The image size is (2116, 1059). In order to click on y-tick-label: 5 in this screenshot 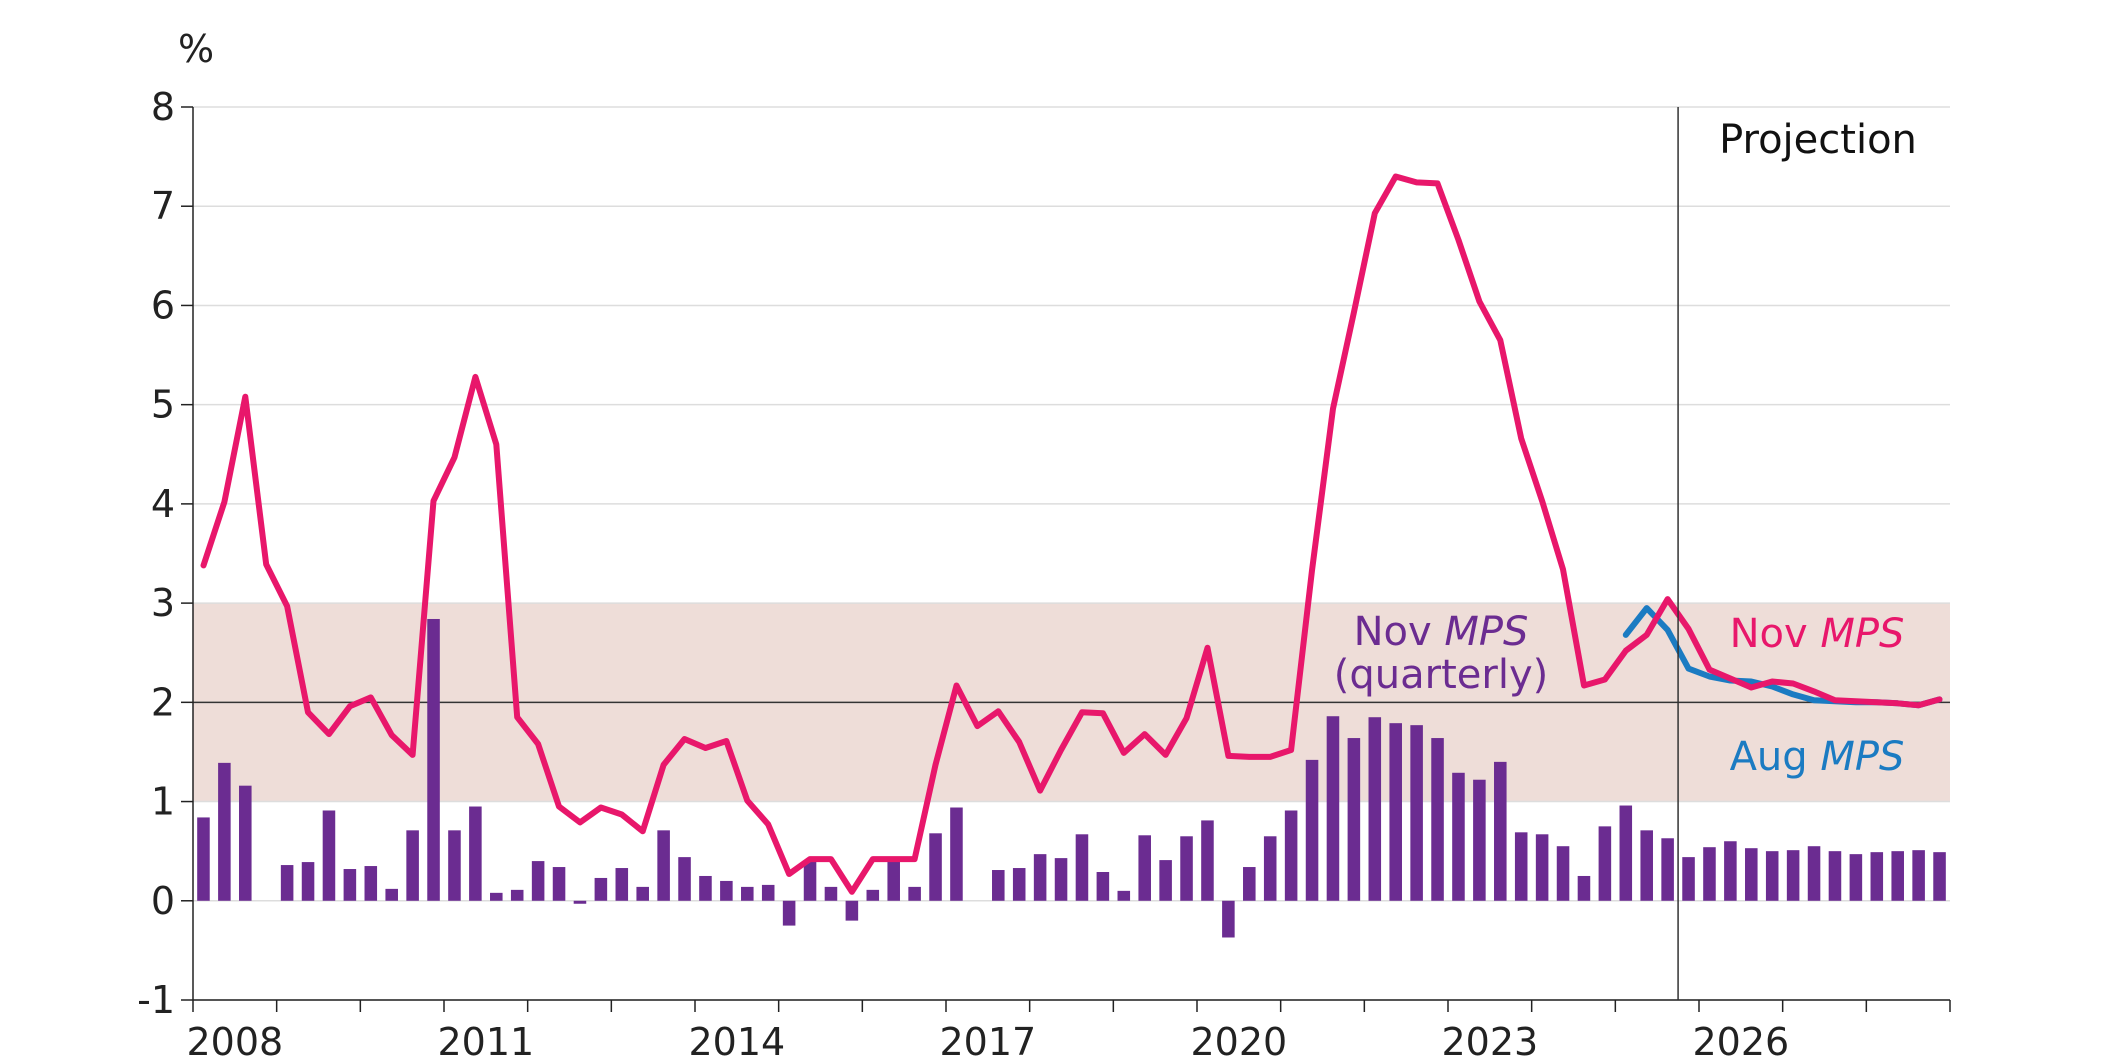, I will do `click(163, 405)`.